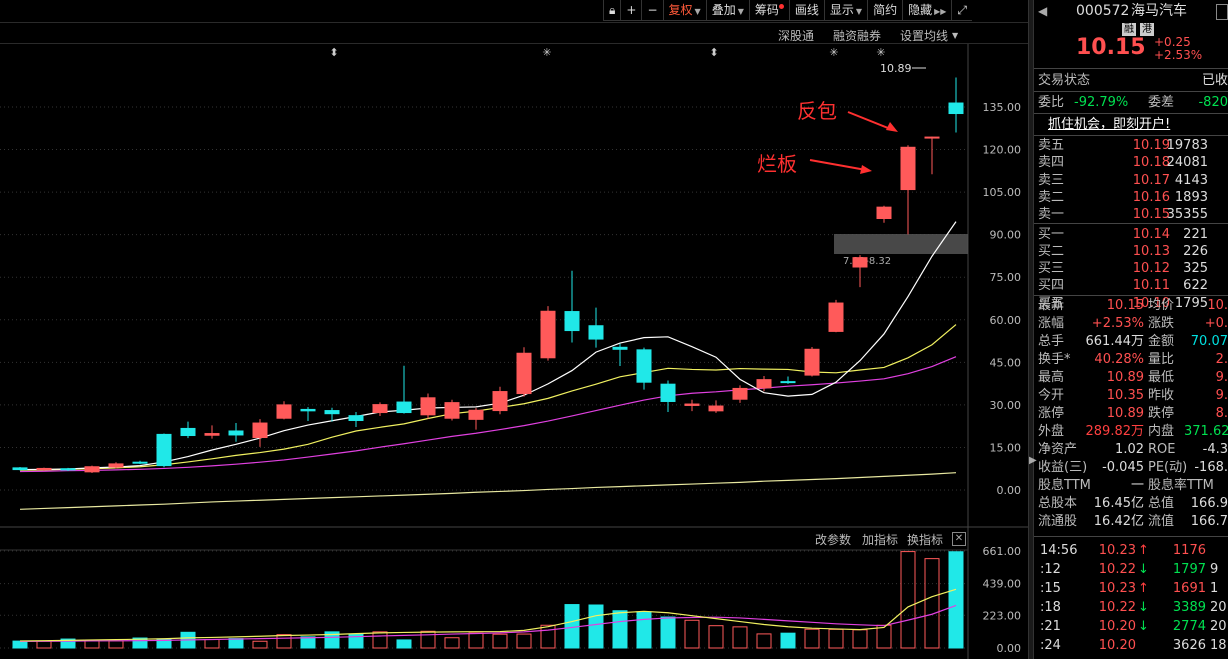 The height and width of the screenshot is (659, 1228). Describe the element at coordinates (1131, 285) in the screenshot. I see `buy-level-row: 买四 10.11 622` at that location.